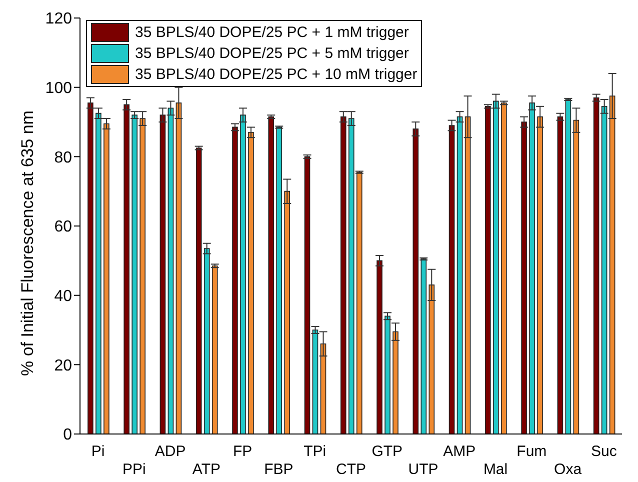 Image resolution: width=638 pixels, height=482 pixels. Describe the element at coordinates (58, 19) in the screenshot. I see `y-tick-label: 120` at that location.